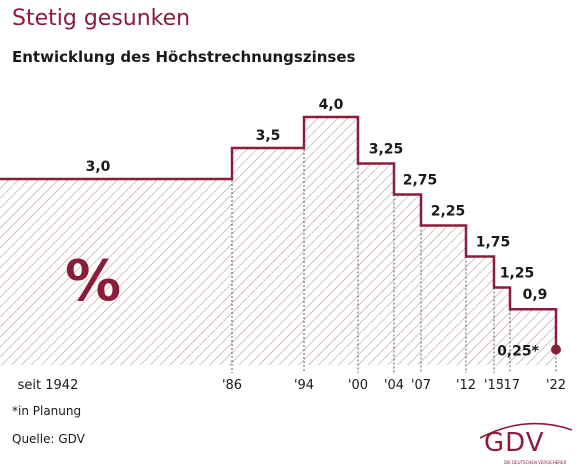  Describe the element at coordinates (268, 136) in the screenshot. I see `data-label: 3,5` at that location.